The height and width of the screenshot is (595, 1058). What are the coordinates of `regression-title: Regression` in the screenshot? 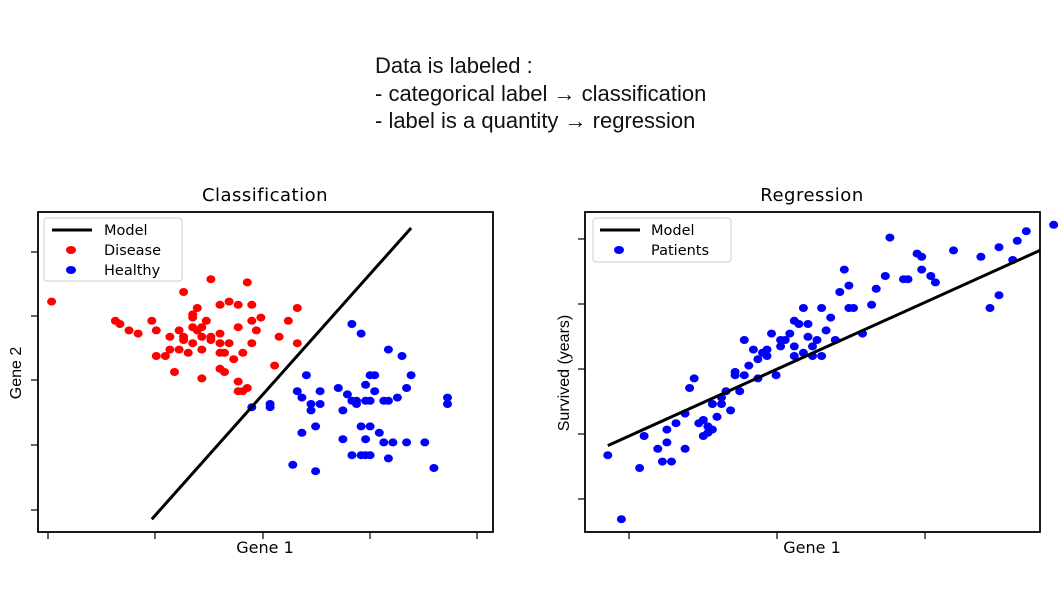 It's located at (811, 195).